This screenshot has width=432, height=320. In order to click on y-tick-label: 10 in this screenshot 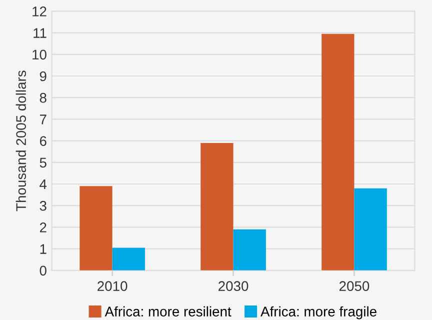, I will do `click(39, 55)`.